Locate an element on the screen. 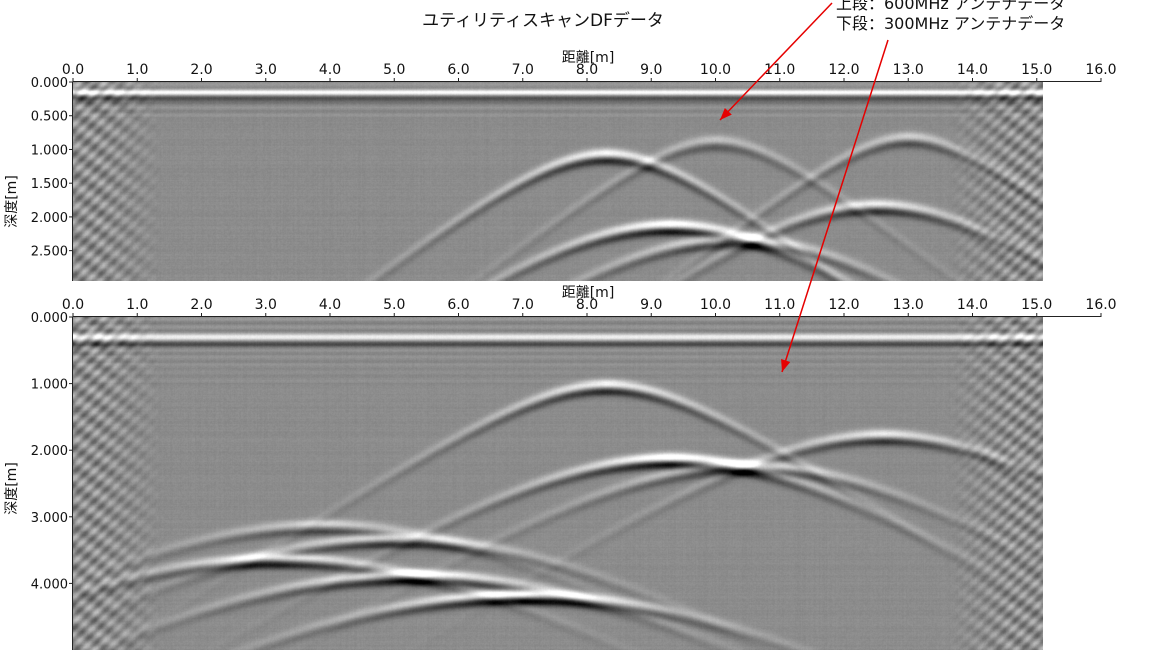  arrow-to-lower-panel-head is located at coordinates (786, 365).